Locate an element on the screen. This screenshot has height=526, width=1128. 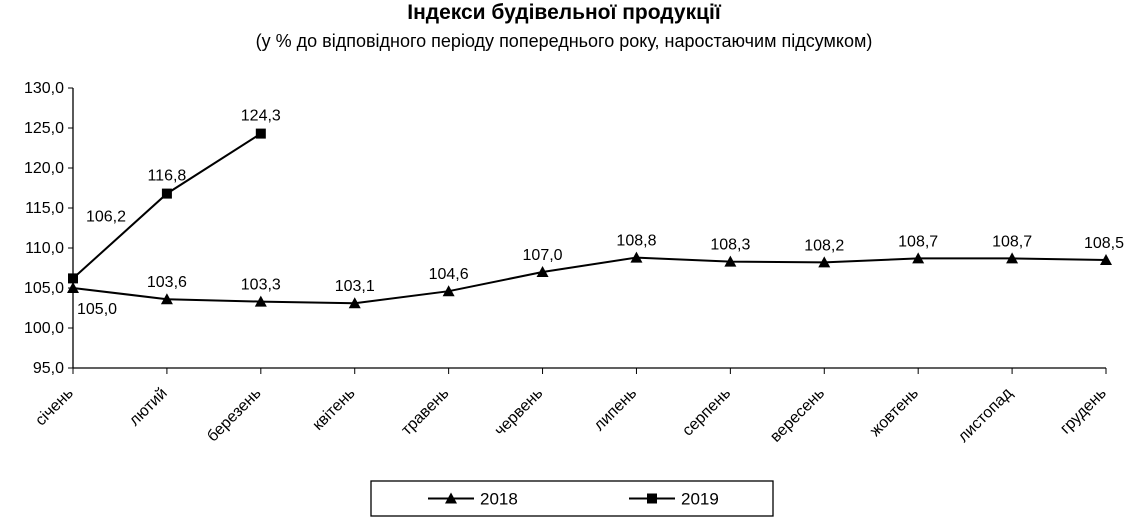
series-line-2019 is located at coordinates (167, 206).